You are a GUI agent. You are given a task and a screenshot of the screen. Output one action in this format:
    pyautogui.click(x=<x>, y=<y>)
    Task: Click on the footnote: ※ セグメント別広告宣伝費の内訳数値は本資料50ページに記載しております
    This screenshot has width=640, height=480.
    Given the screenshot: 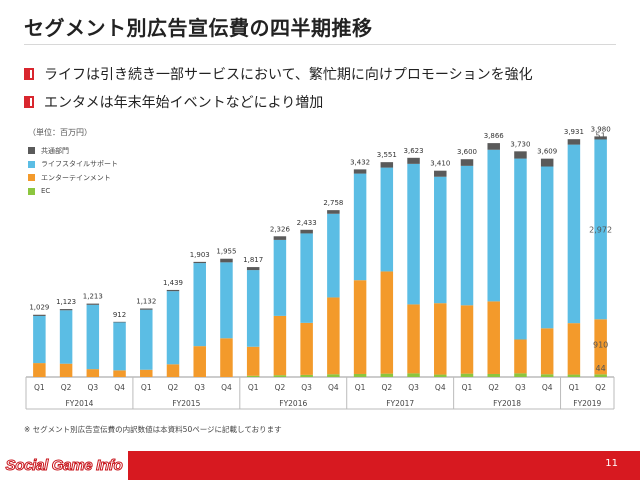 What is the action you would take?
    pyautogui.click(x=153, y=429)
    